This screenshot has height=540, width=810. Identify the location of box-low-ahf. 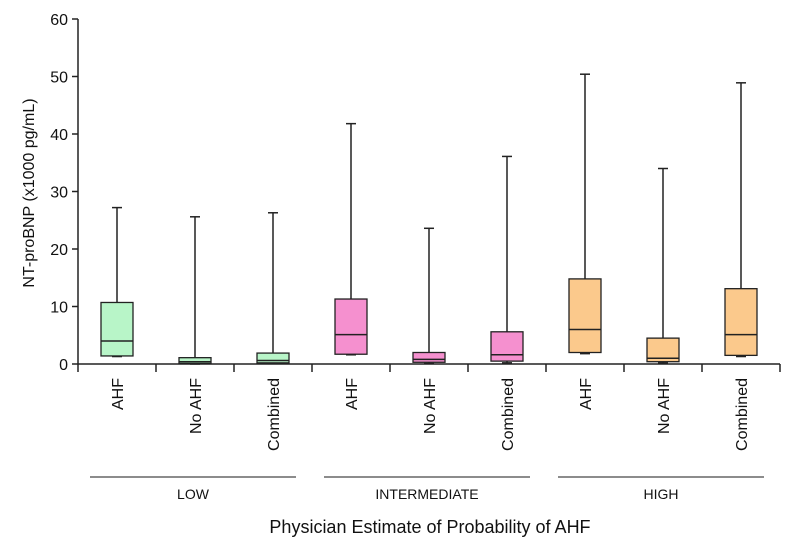
(117, 282).